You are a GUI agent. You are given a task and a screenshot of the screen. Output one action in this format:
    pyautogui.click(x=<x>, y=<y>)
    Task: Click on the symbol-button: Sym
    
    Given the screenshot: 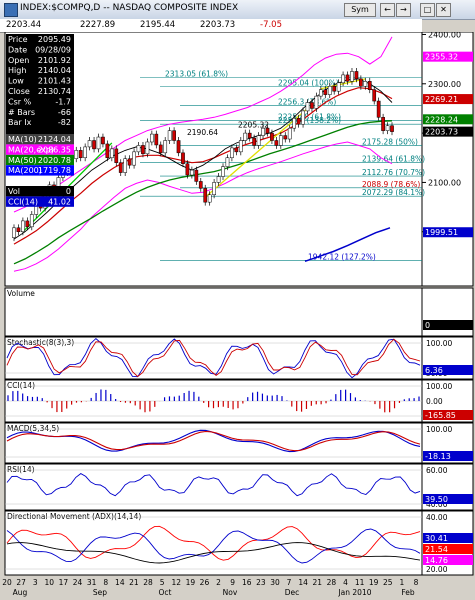 What is the action you would take?
    pyautogui.click(x=360, y=10)
    